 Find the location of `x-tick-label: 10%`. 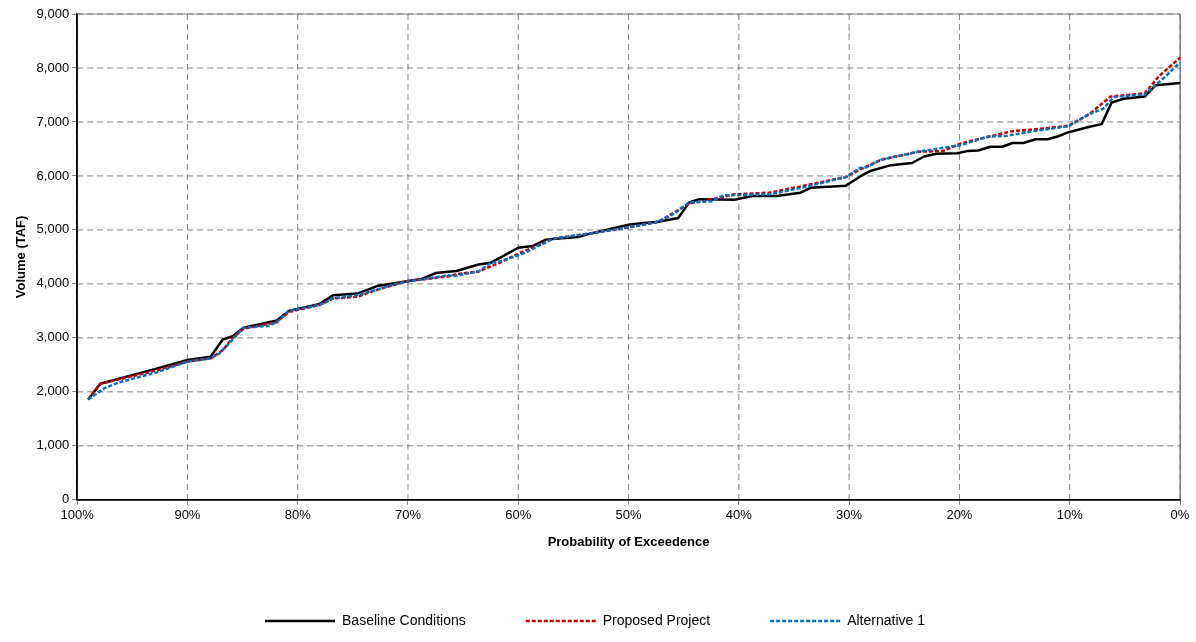

x-tick-label: 10% is located at coordinates (1070, 515).